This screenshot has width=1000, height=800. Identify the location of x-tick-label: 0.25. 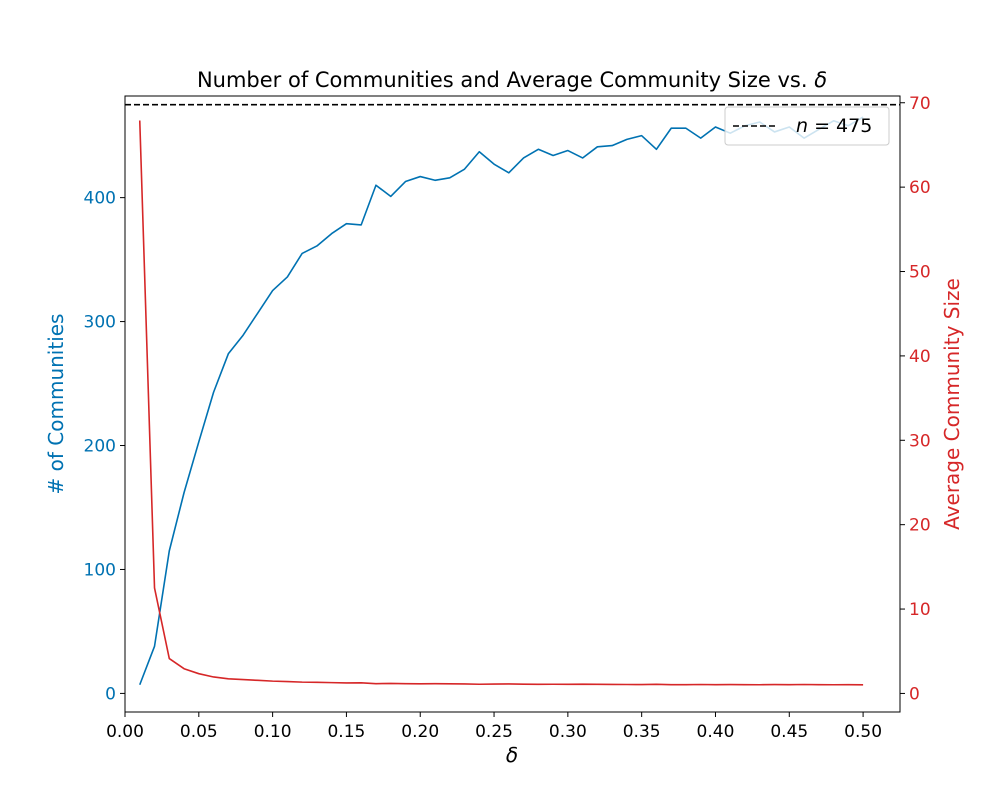
(494, 732).